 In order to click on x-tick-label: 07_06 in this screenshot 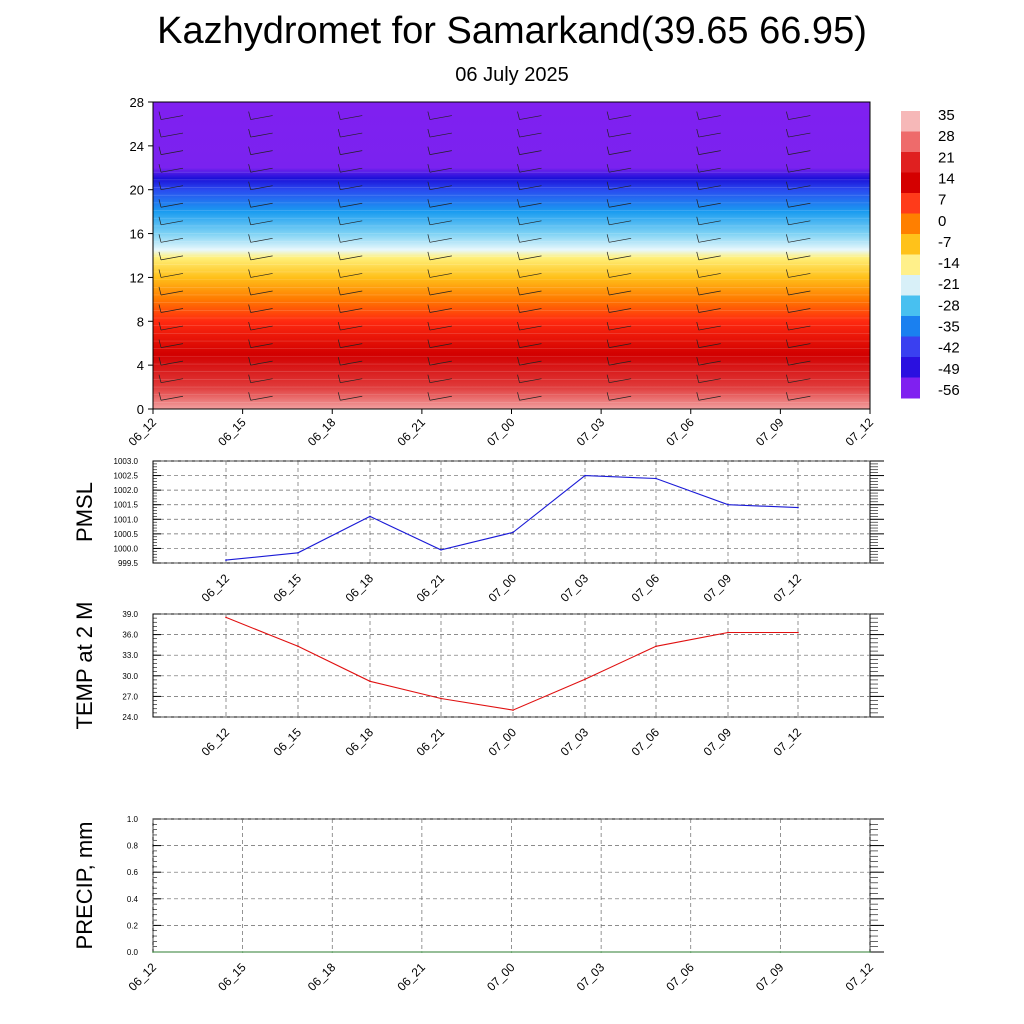, I will do `click(680, 432)`.